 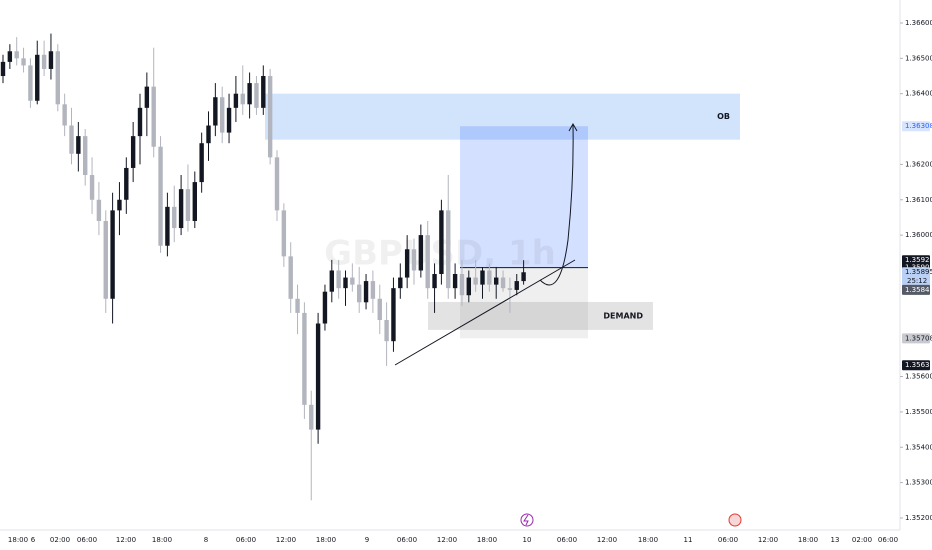 I want to click on x-tick-label: 9, so click(x=367, y=540).